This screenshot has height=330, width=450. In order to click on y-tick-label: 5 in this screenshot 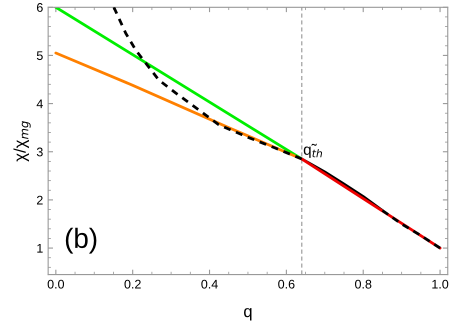, I will do `click(39, 55)`.